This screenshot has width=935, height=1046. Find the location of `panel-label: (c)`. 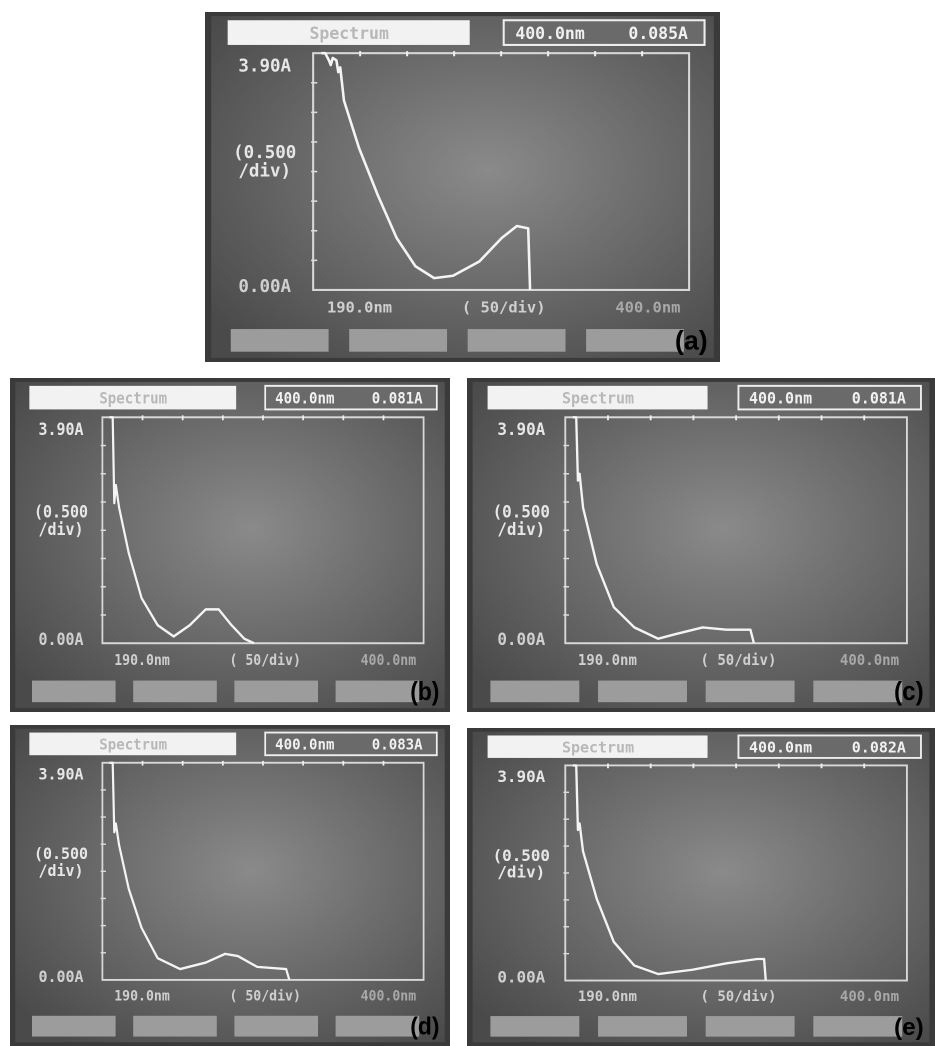

panel-label: (c) is located at coordinates (909, 692).